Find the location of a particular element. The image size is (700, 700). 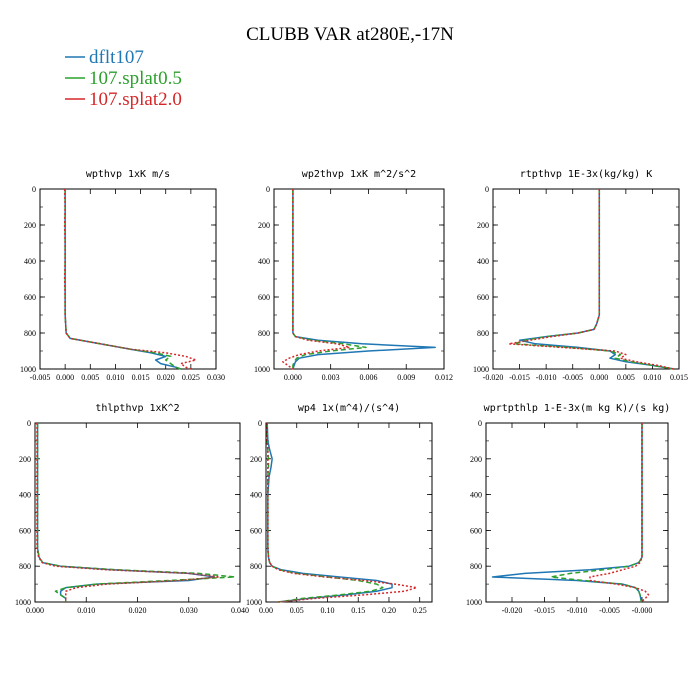

figure-title: CLUBB VAR at280E,-17N is located at coordinates (350, 34).